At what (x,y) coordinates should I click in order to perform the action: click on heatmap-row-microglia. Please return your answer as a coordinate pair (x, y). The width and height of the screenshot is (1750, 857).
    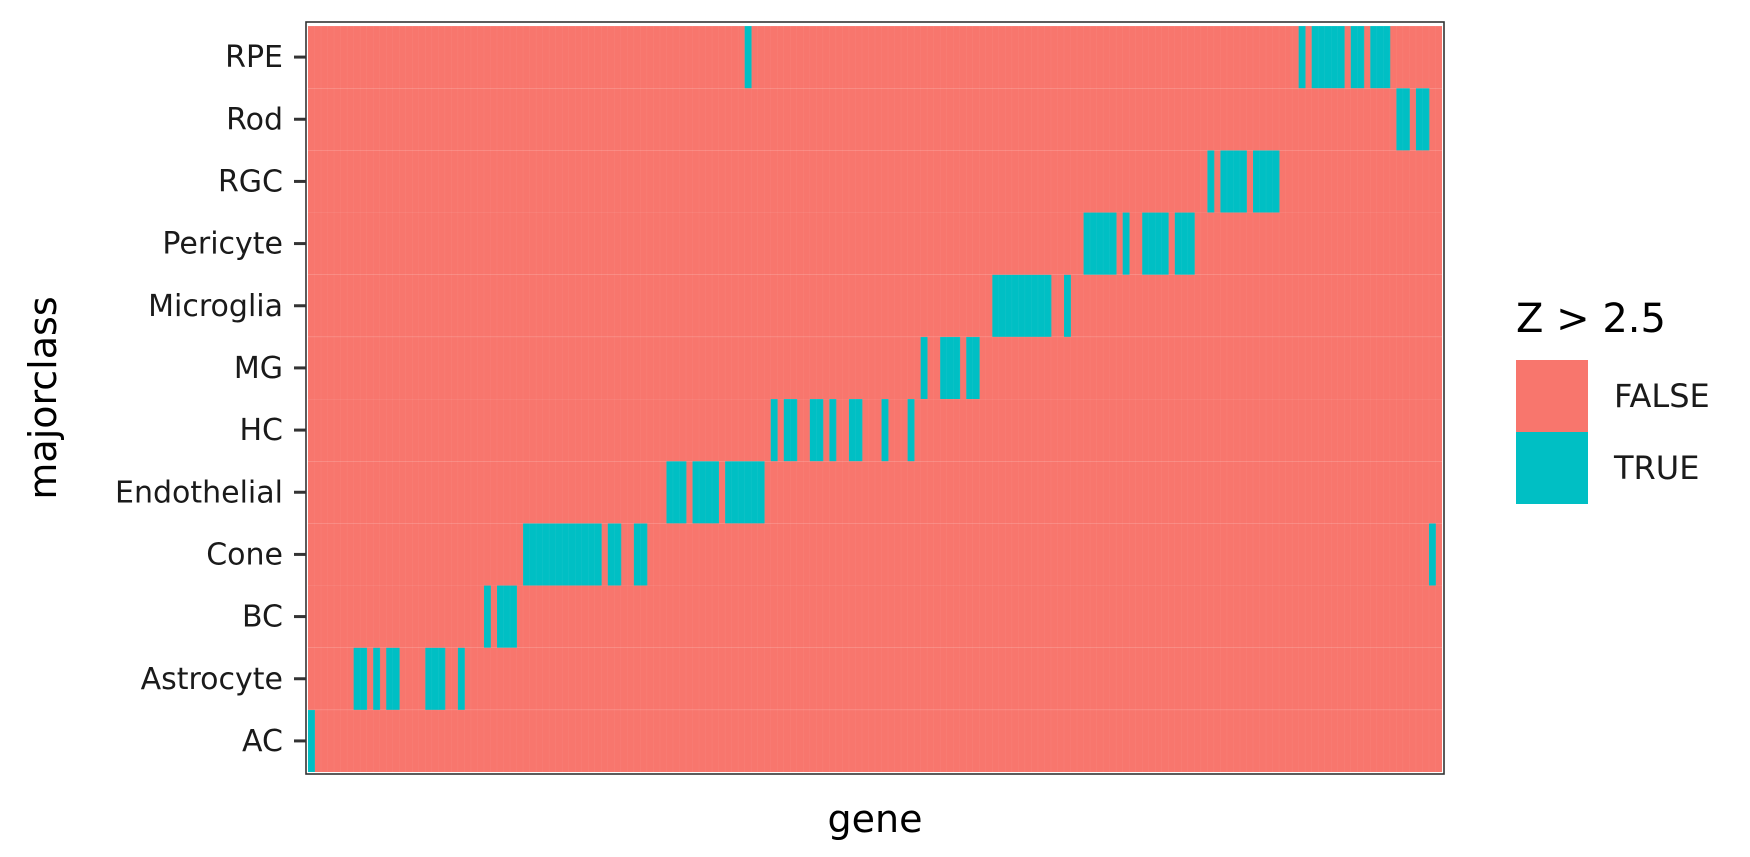
    Looking at the image, I should click on (875, 305).